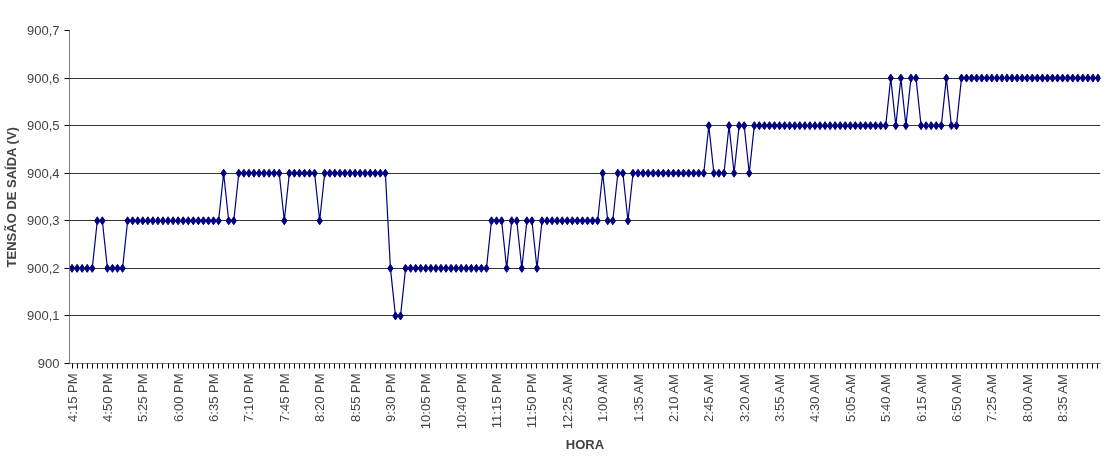 The image size is (1120, 461). I want to click on x-tick-label: 6:15 AM, so click(921, 398).